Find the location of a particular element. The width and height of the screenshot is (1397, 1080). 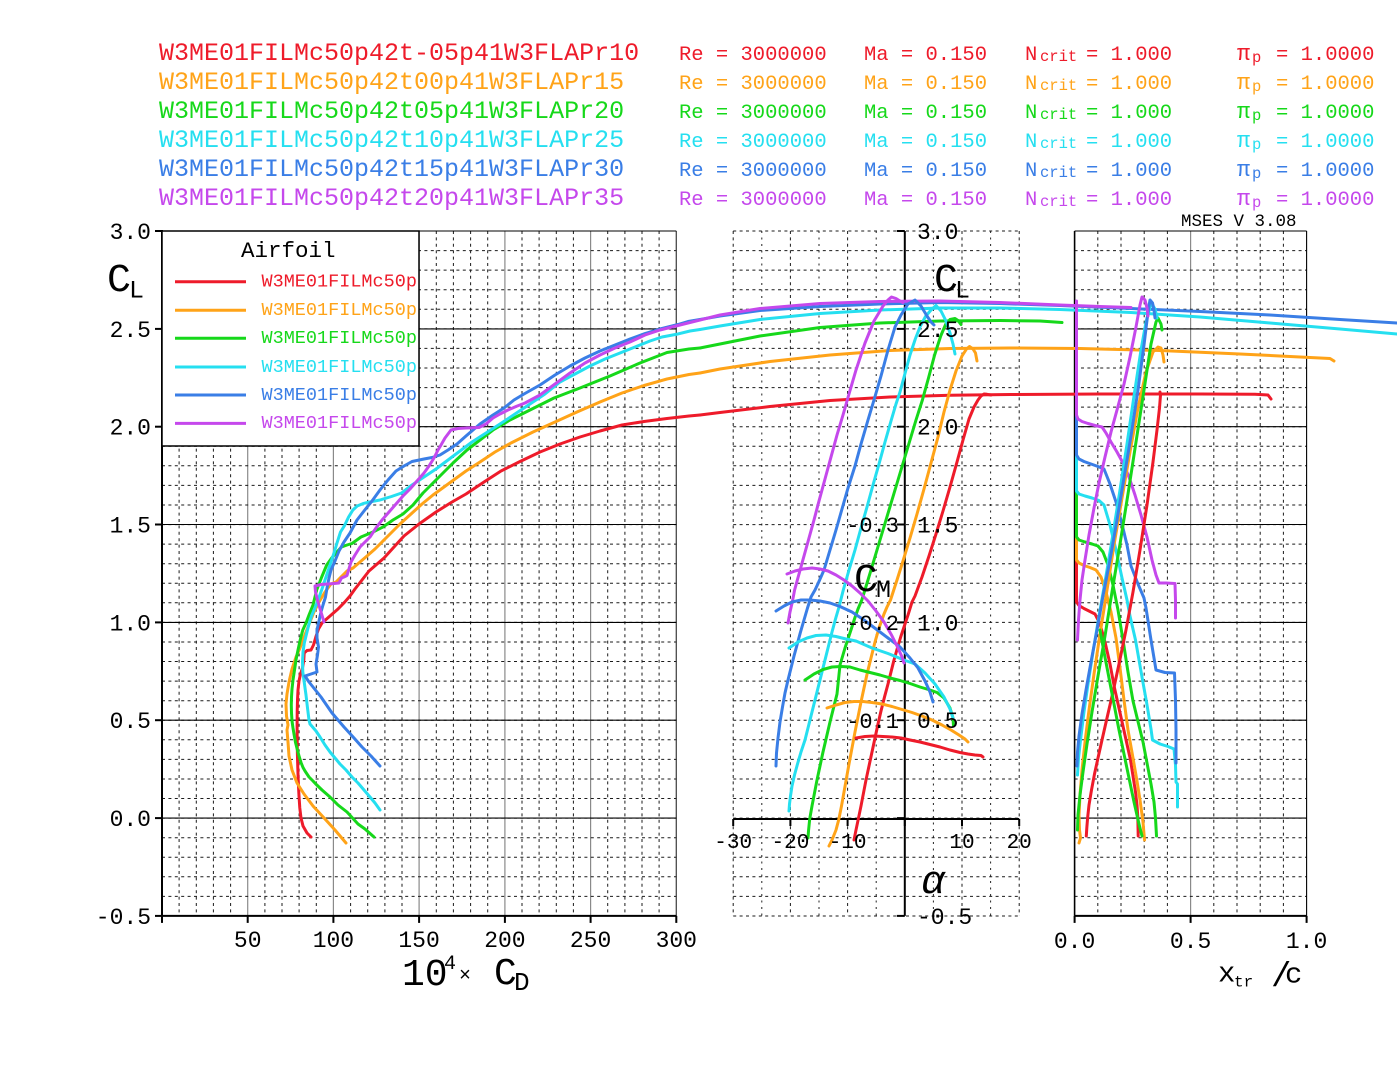

svg-text: 150 is located at coordinates (418, 941).